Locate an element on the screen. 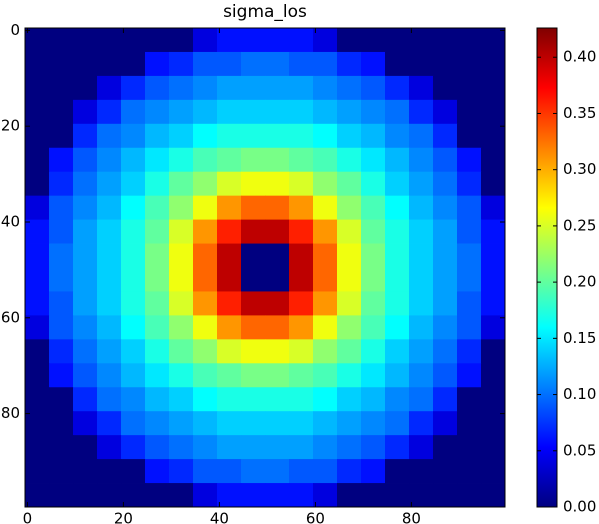 The width and height of the screenshot is (599, 524). y-tick-label: 80 is located at coordinates (10, 413).